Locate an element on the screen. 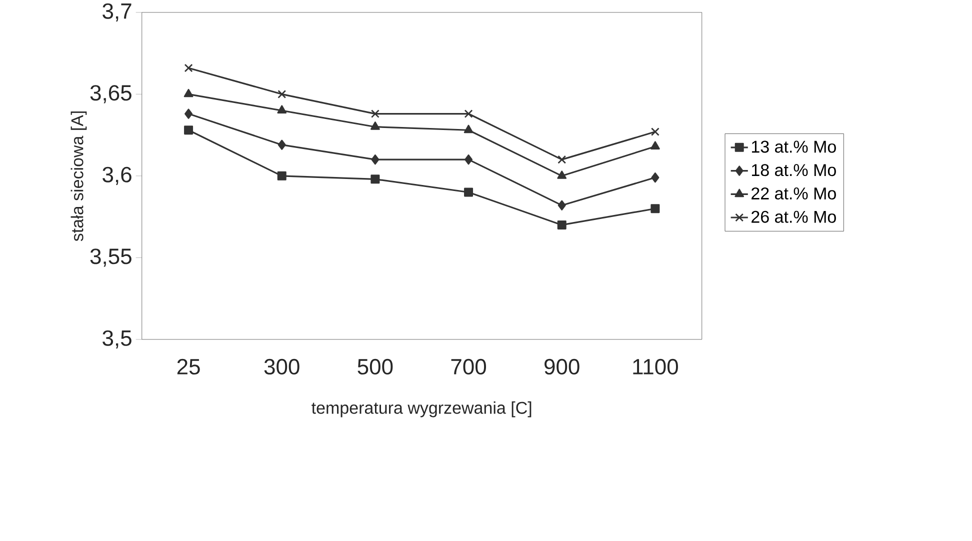 Image resolution: width=972 pixels, height=541 pixels. x-axis-title: temperatura wygrzewania [C] is located at coordinates (422, 410).